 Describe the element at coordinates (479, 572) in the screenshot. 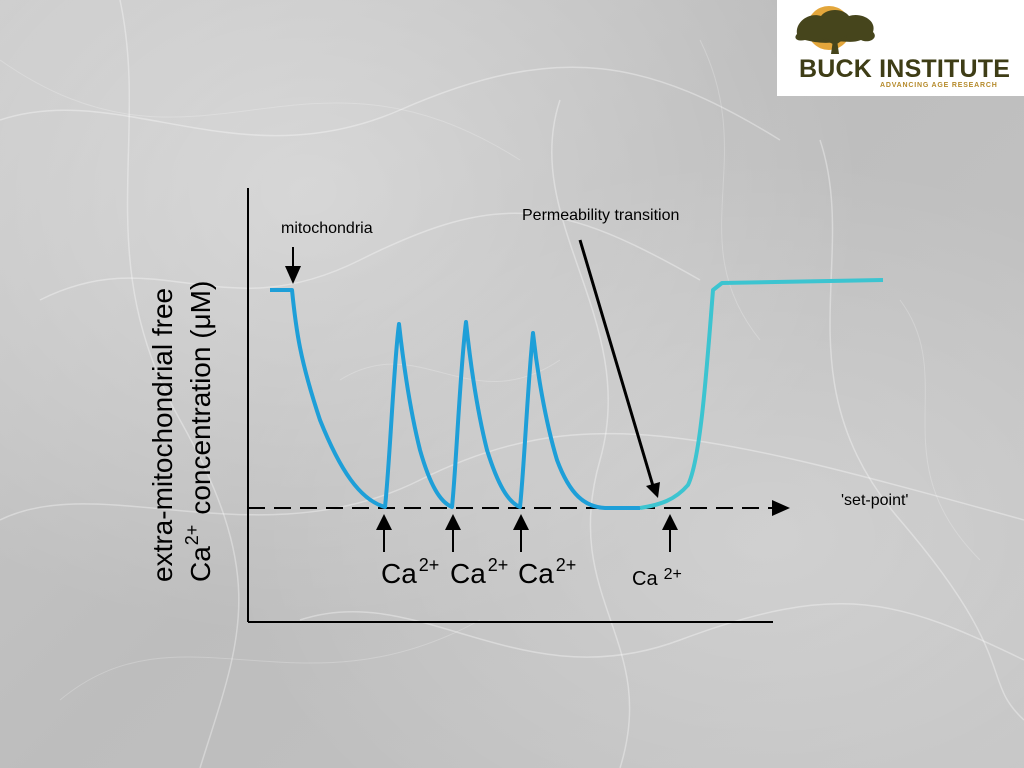

I see `ca-label-2: Ca 2+` at that location.